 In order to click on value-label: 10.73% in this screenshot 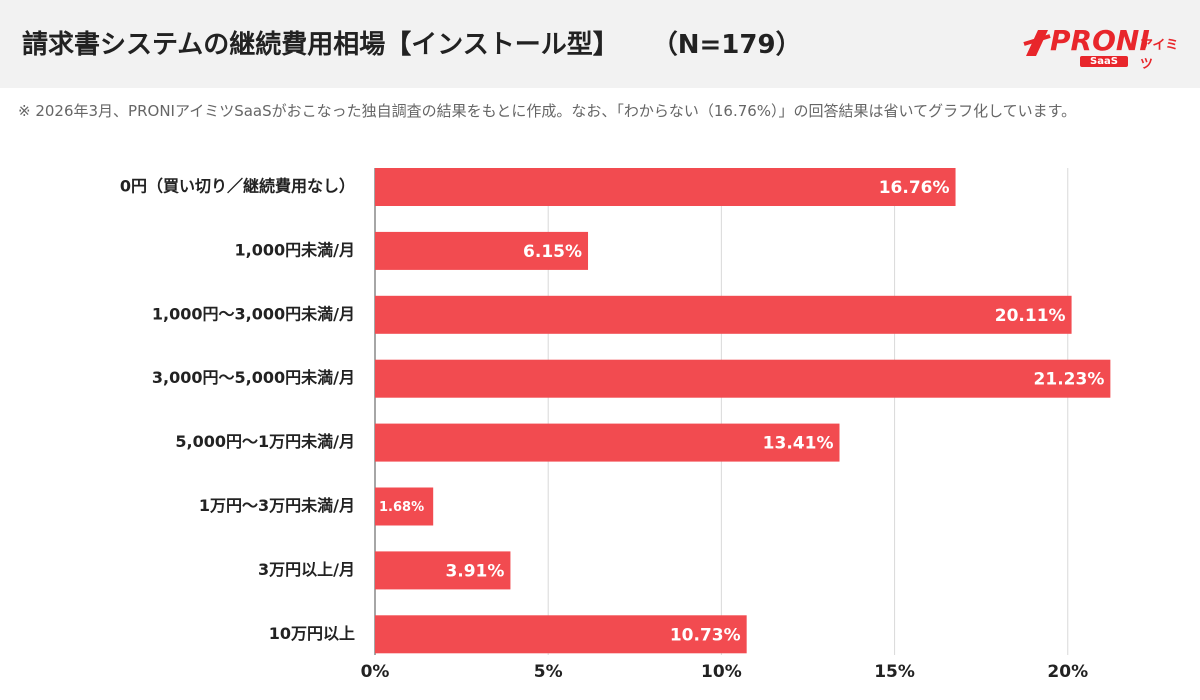, I will do `click(705, 635)`.